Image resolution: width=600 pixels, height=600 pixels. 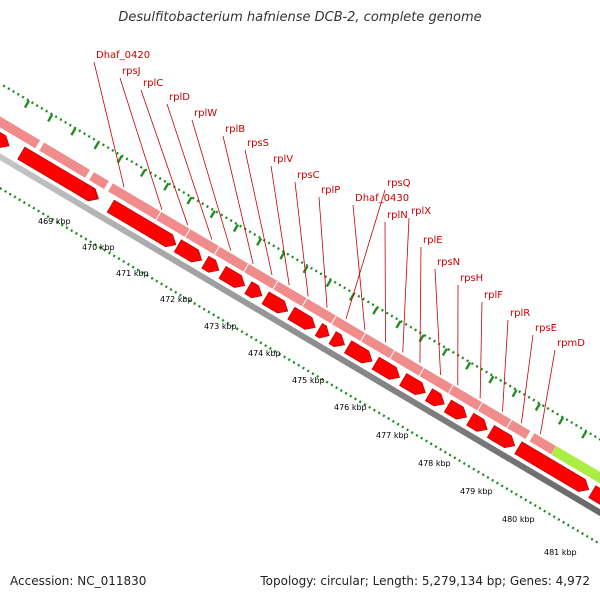 What do you see at coordinates (399, 183) in the screenshot?
I see `gene-label: rpsQ` at bounding box center [399, 183].